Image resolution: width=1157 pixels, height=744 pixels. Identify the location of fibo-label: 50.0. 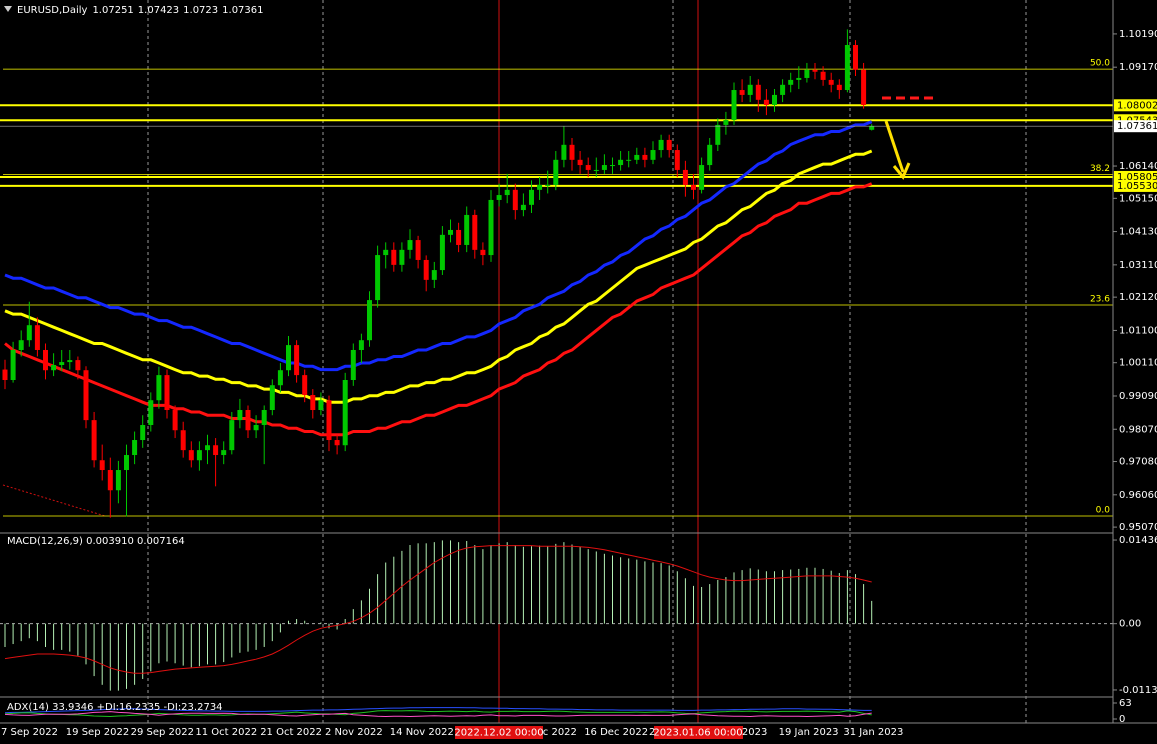
(1100, 64).